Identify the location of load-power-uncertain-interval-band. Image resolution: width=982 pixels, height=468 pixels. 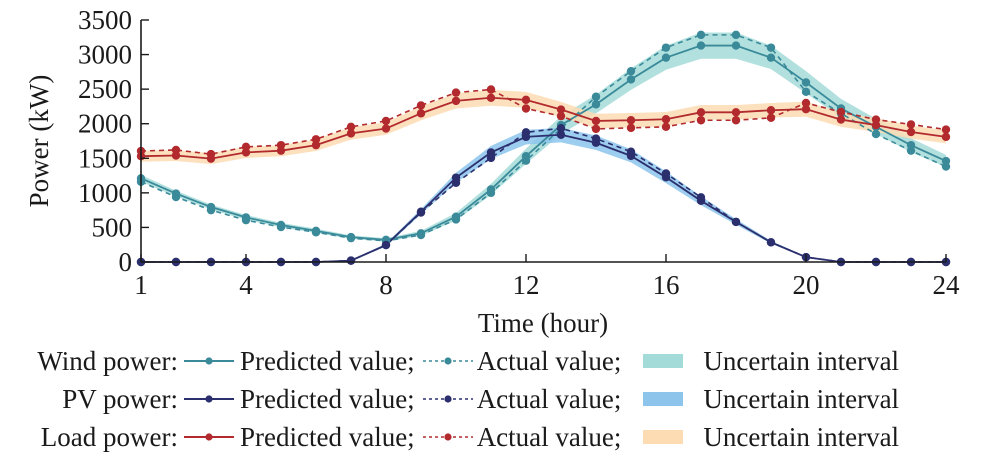
(543, 127).